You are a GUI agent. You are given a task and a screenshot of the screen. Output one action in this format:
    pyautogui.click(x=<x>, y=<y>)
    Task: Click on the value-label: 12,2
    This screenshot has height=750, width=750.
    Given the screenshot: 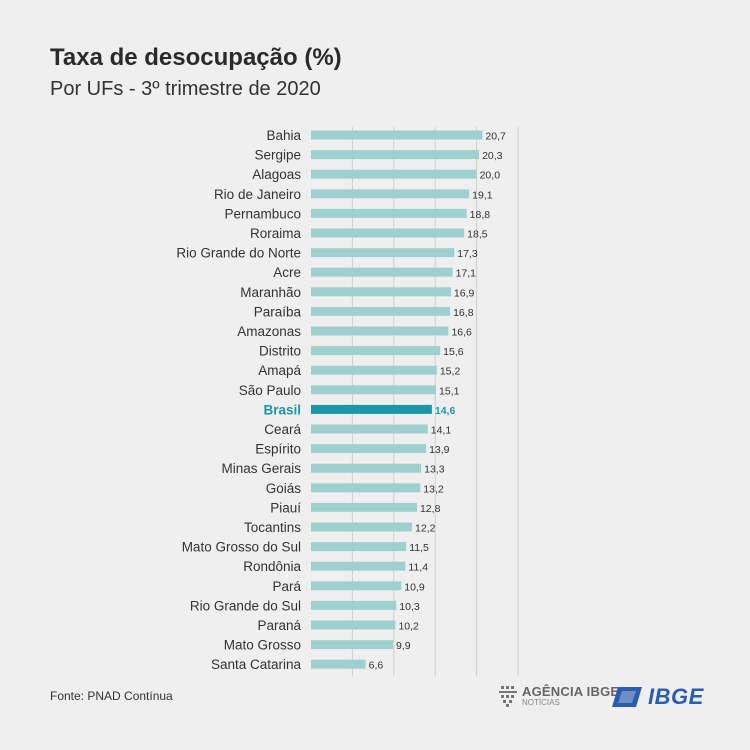 What is the action you would take?
    pyautogui.click(x=425, y=529)
    